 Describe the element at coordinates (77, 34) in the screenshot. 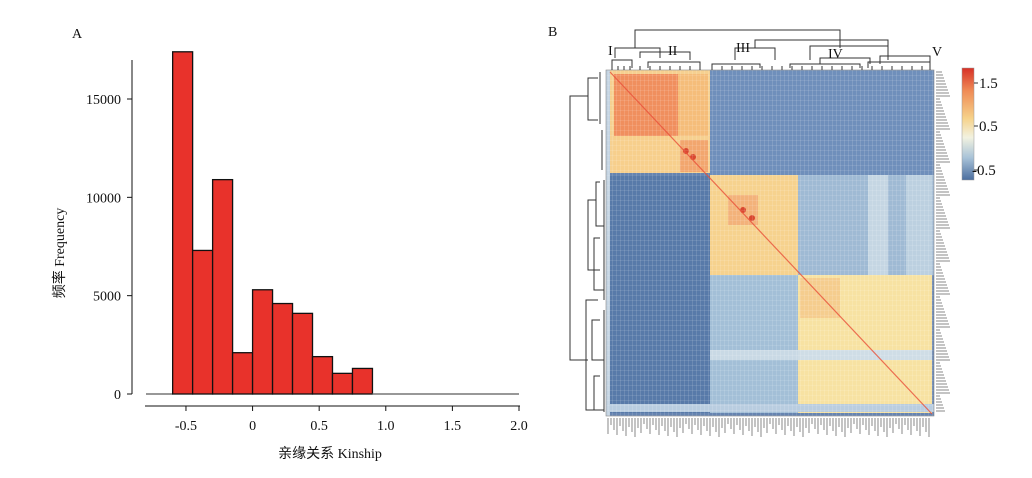

I see `panel-a-label: A` at that location.